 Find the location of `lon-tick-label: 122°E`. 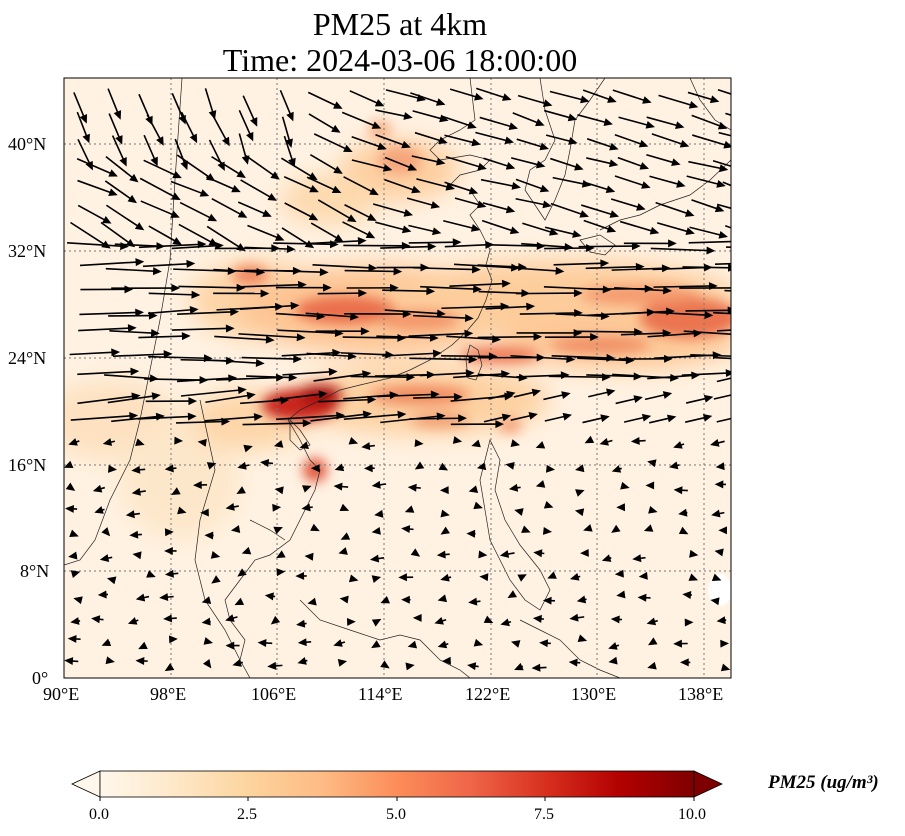

lon-tick-label: 122°E is located at coordinates (488, 694).